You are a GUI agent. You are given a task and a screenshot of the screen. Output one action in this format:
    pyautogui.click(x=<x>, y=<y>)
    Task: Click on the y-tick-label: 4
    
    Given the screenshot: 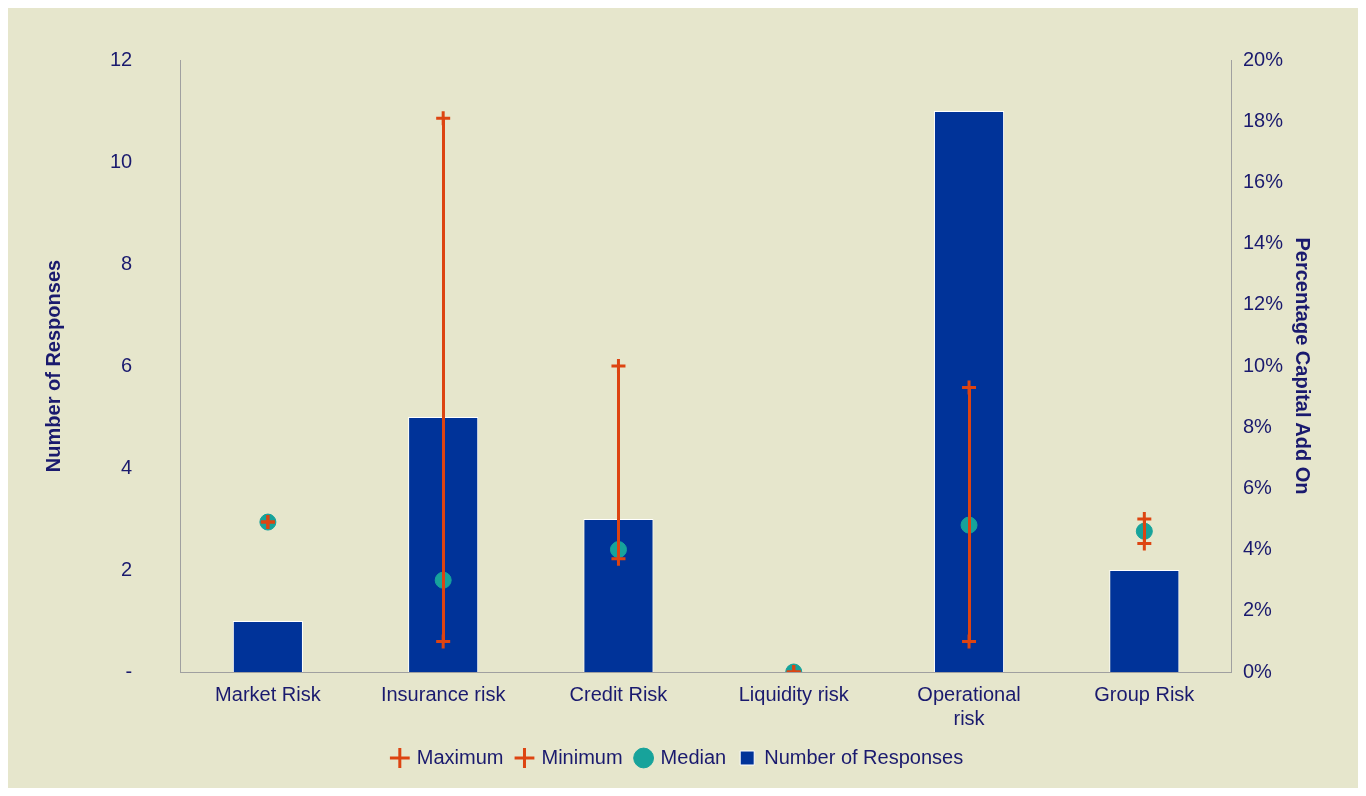 What is the action you would take?
    pyautogui.click(x=127, y=466)
    